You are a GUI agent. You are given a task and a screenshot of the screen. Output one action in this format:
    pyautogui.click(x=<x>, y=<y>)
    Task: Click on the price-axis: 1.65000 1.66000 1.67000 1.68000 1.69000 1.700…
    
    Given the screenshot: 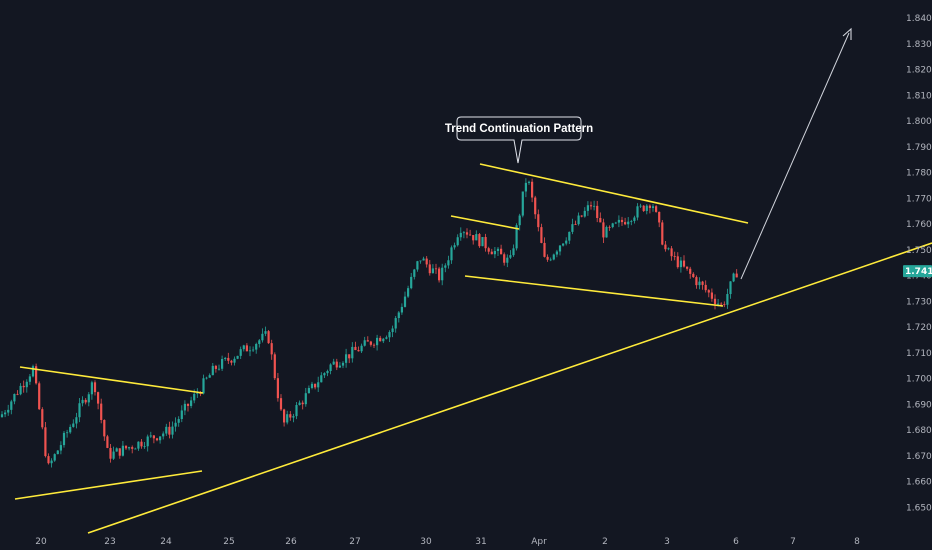 What is the action you would take?
    pyautogui.click(x=919, y=263)
    